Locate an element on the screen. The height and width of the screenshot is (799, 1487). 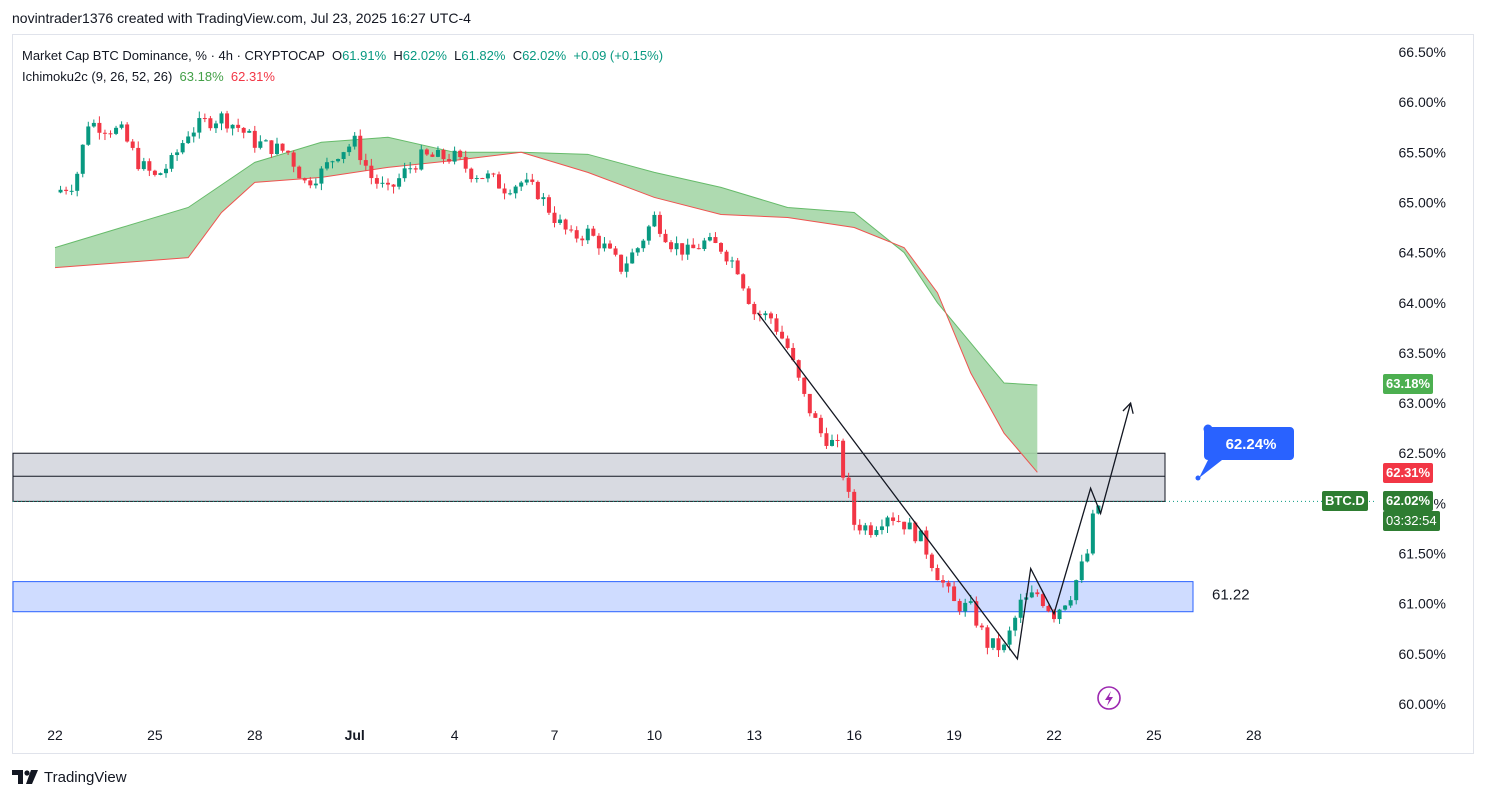
price-tick-label: 64.50% is located at coordinates (1422, 253).